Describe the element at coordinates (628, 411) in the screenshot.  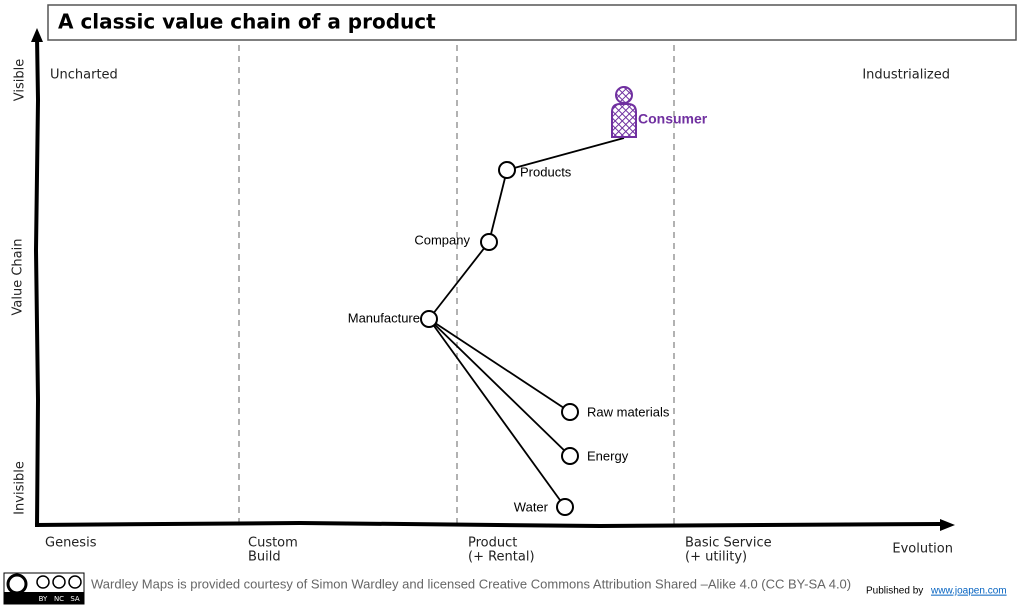
I see `node-label: Raw materials` at that location.